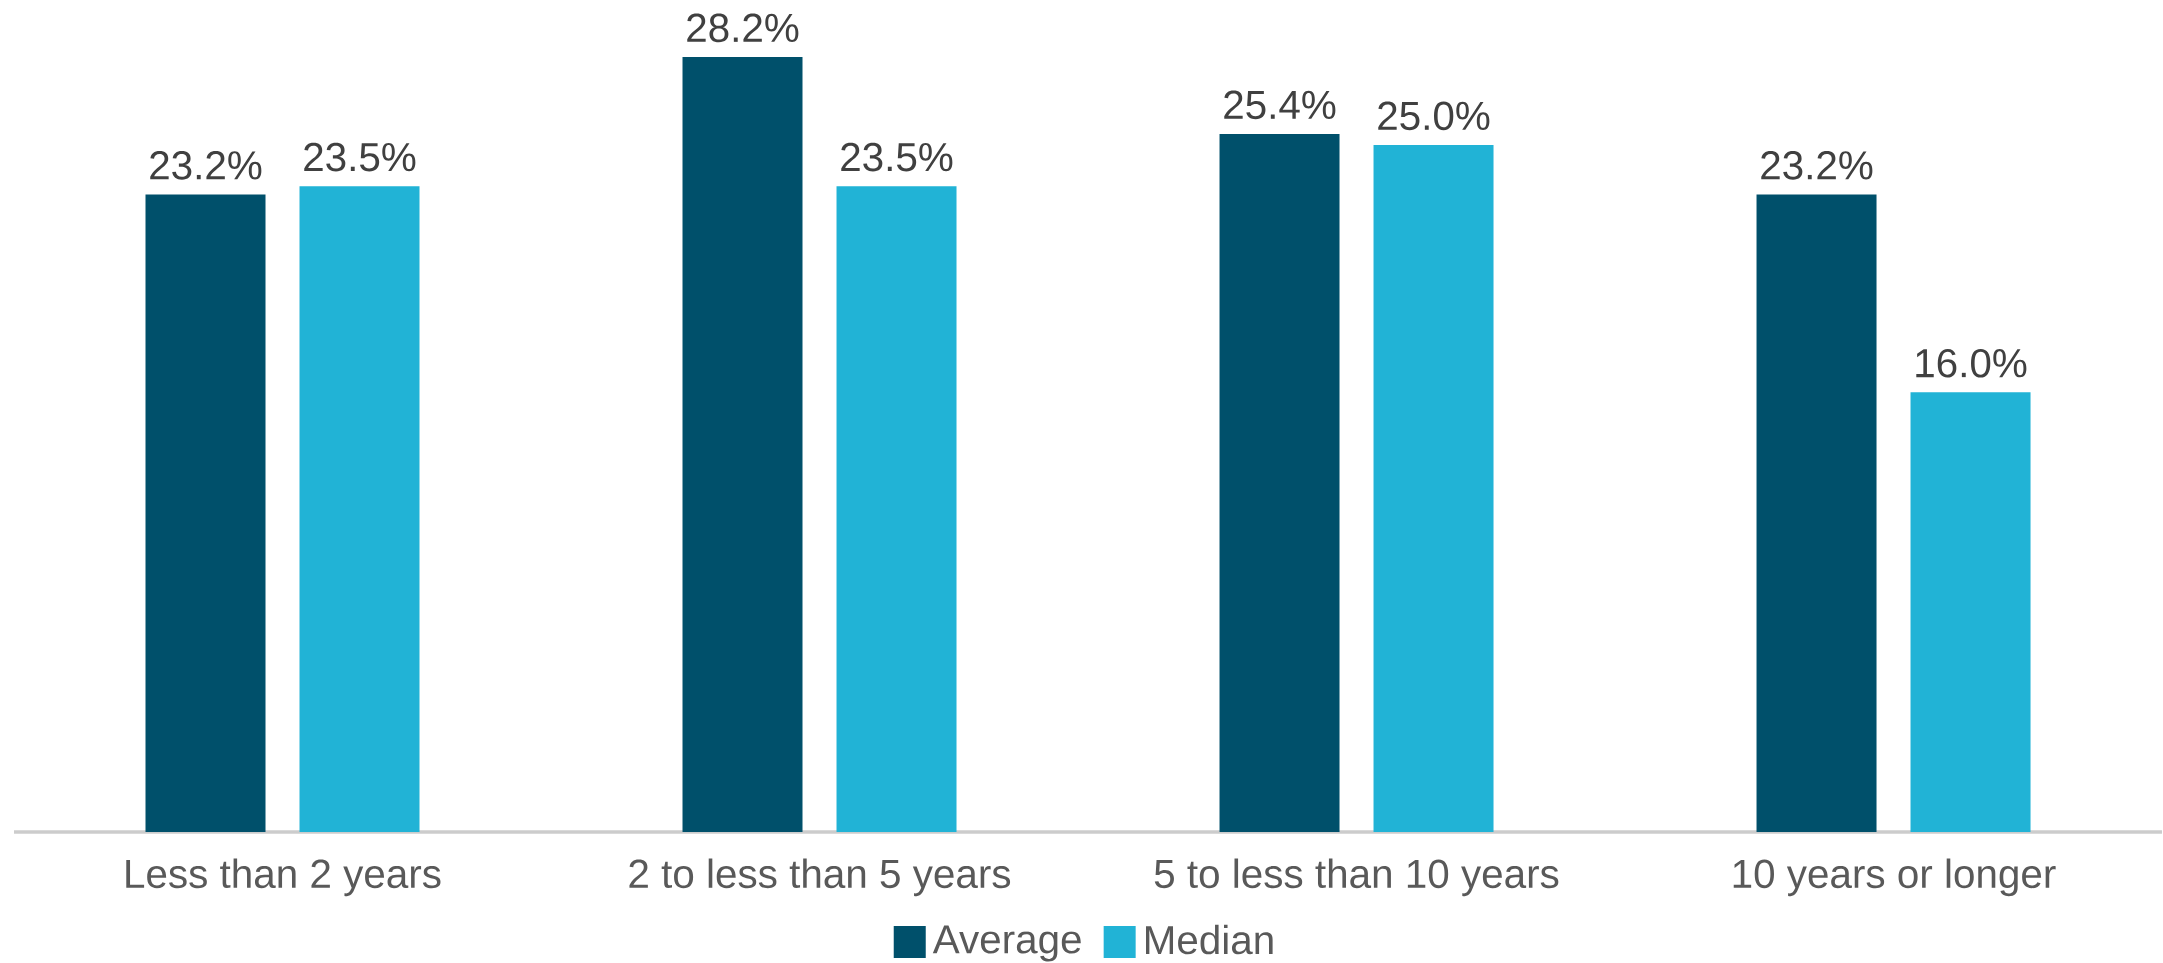 This screenshot has height=963, width=2163. I want to click on x-tick-label: 10 years or longer, so click(1894, 877).